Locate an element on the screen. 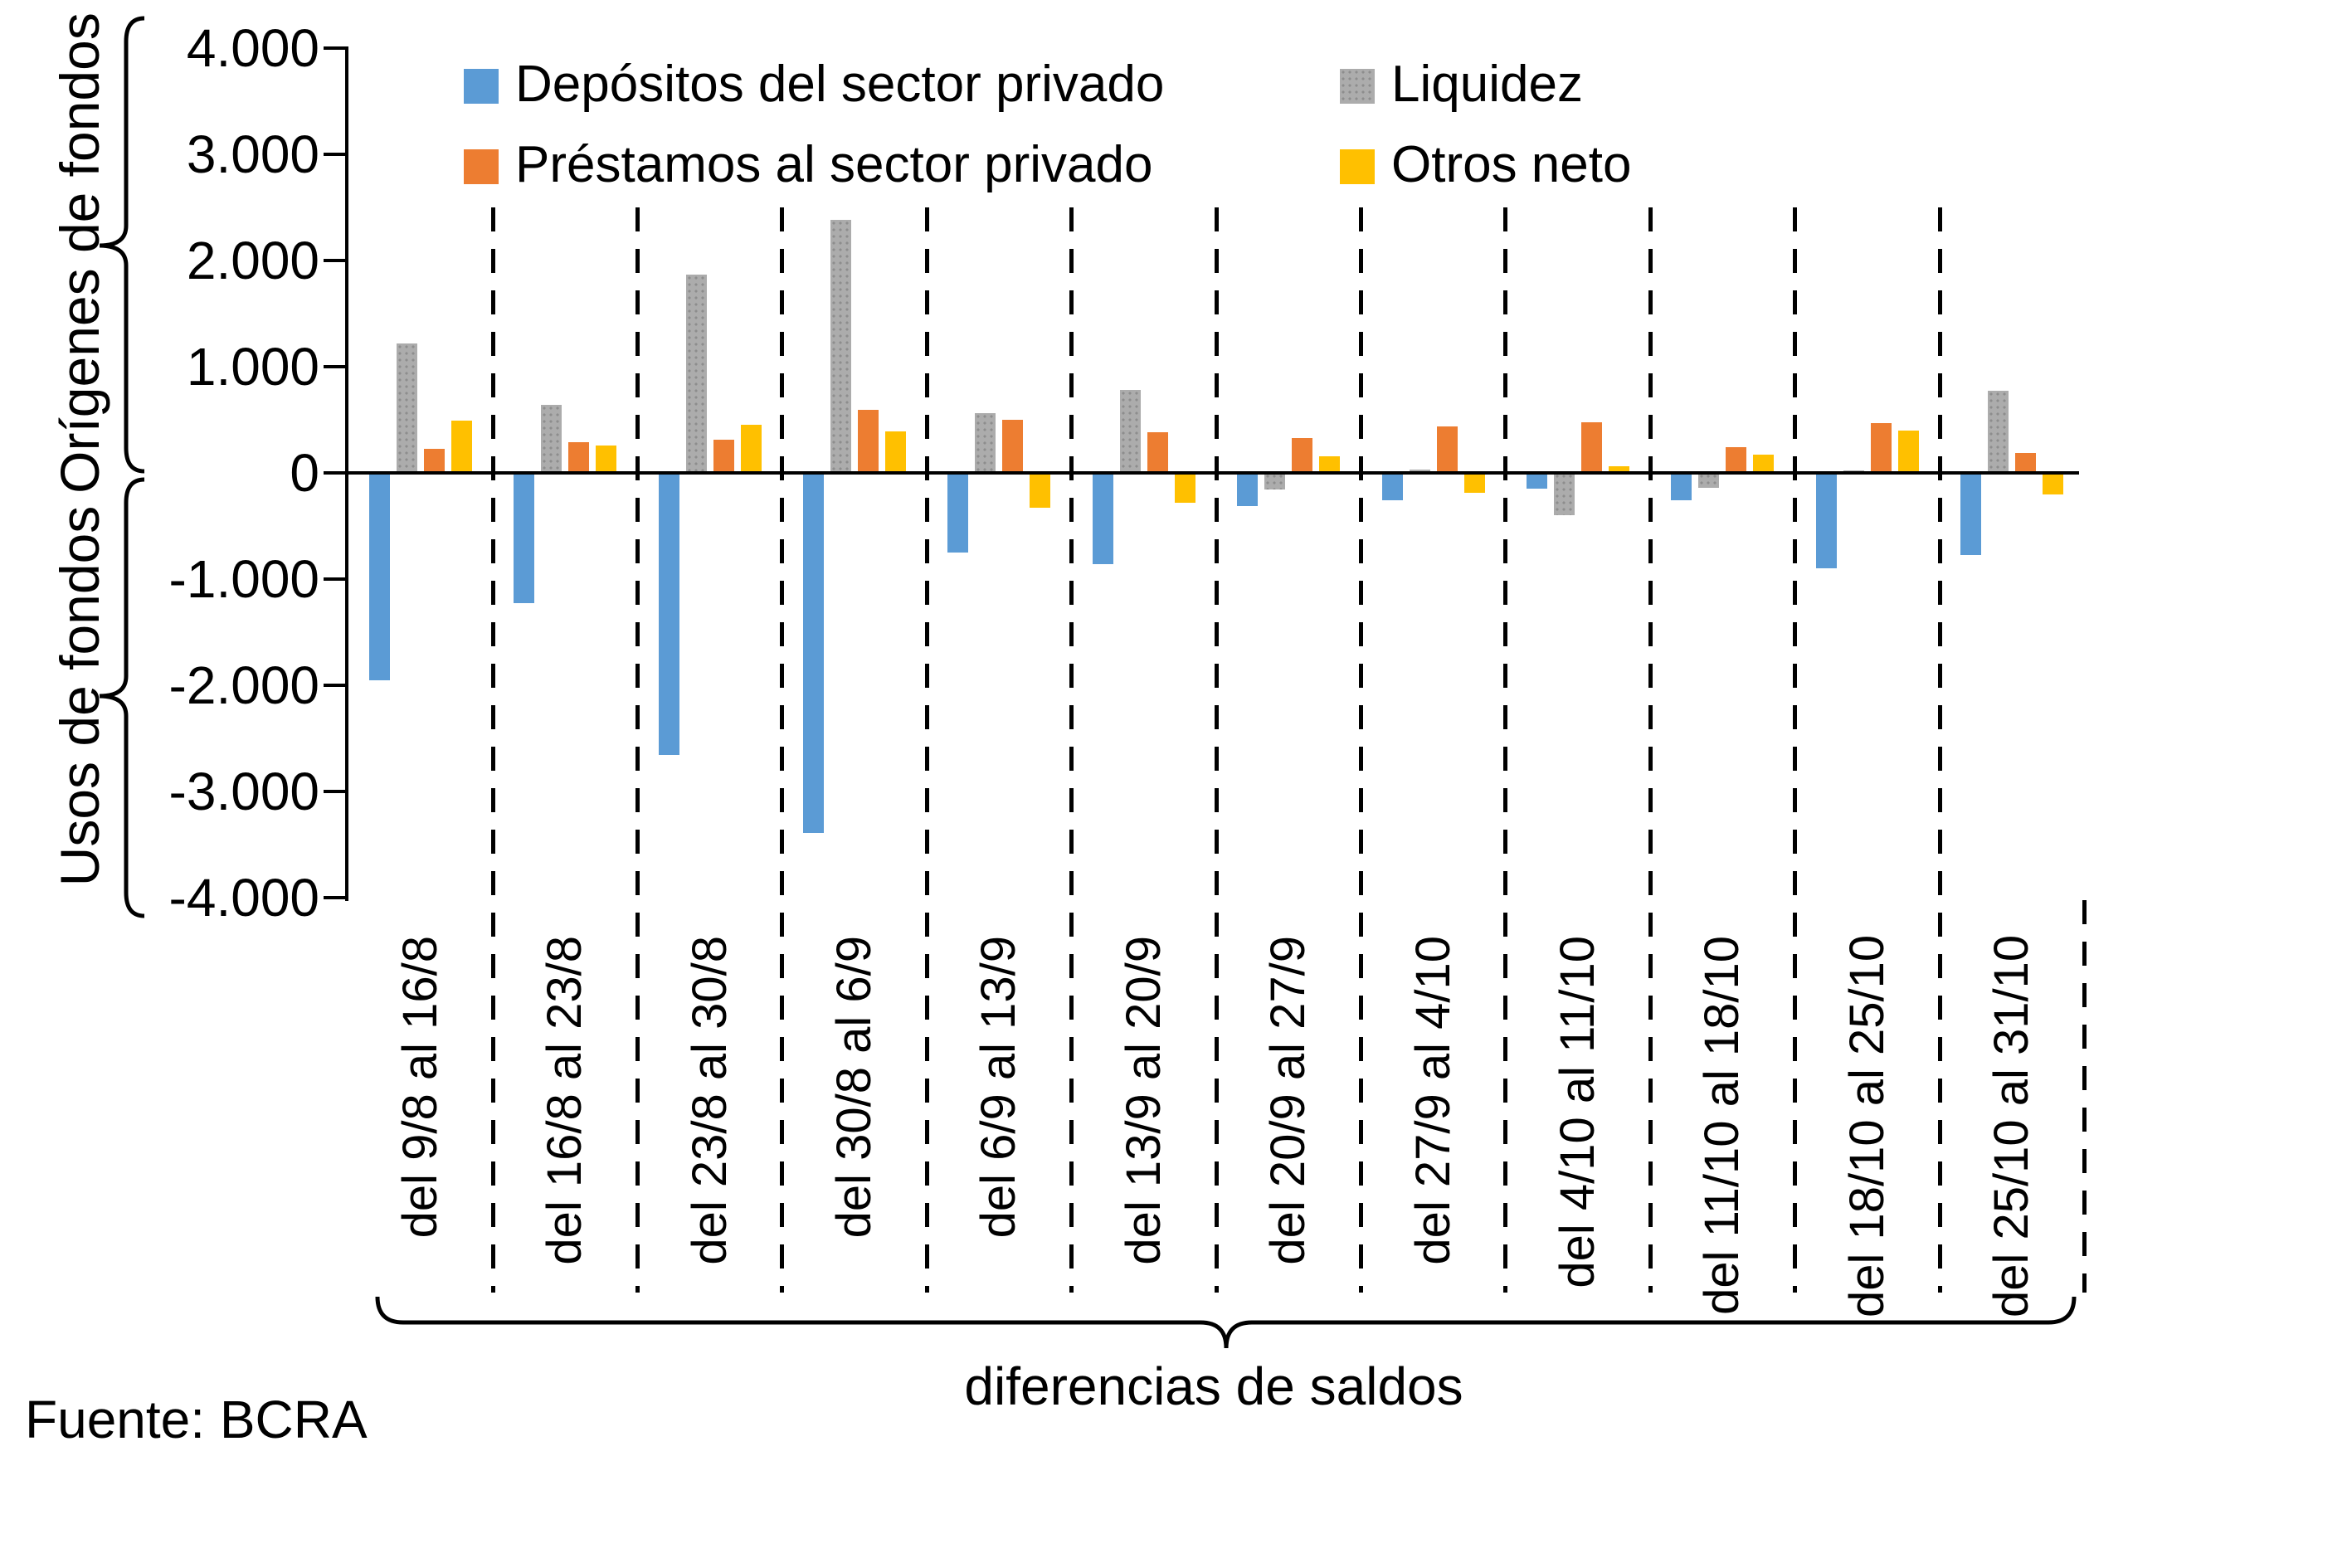  x-axis-zero-line is located at coordinates (1212, 473).